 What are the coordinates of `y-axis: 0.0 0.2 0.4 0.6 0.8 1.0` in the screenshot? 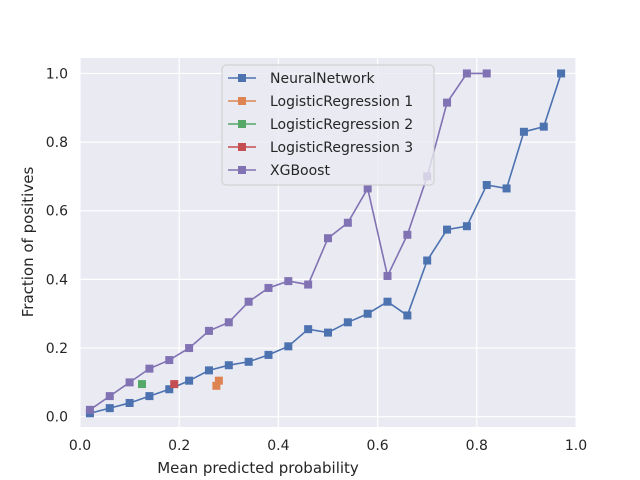 It's located at (57, 245).